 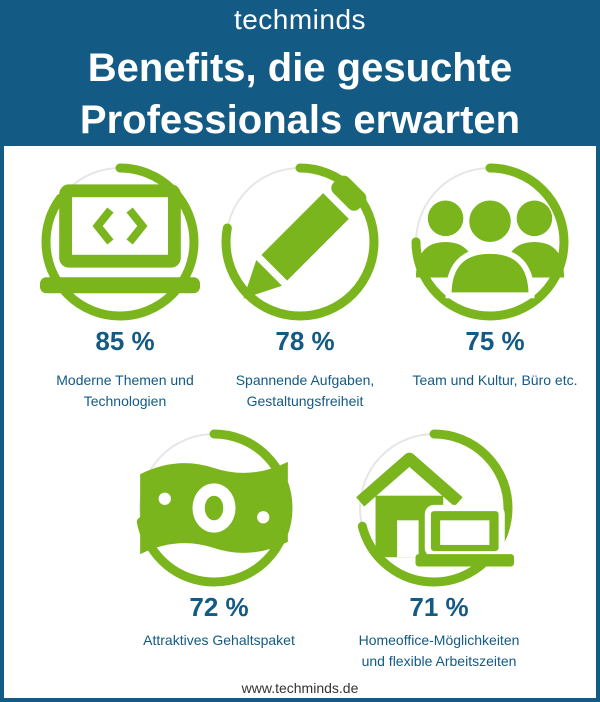 I want to click on team-icon, so click(x=490, y=242).